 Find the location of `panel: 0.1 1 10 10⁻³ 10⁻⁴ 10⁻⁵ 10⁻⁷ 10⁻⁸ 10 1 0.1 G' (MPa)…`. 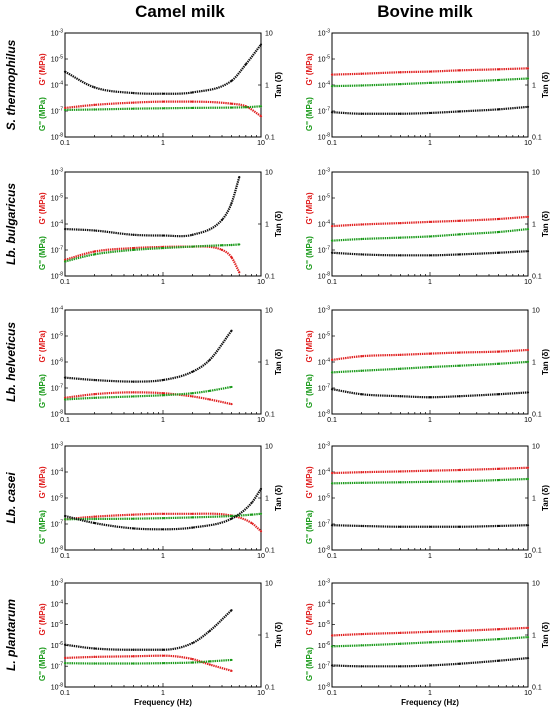

panel: 0.1 1 10 10⁻³ 10⁻⁴ 10⁻⁵ 10⁻⁷ 10⁻⁸ 10 1 0.1 G' (MPa)… is located at coordinates (427, 501).